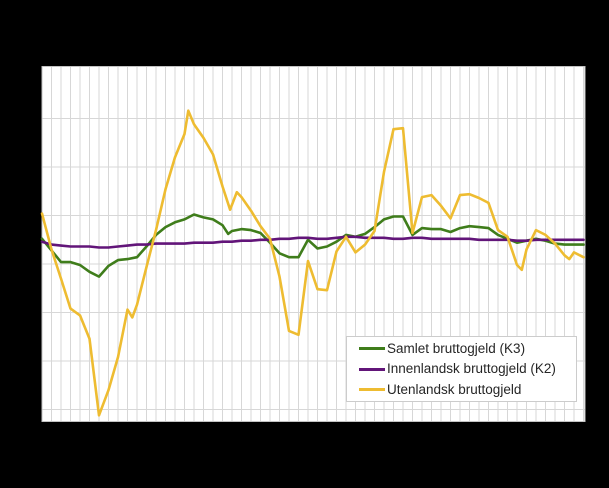  I want to click on legend-item-samlet-bruttogjeld-k3: Samlet bruttogjeld (K3), so click(467, 349).